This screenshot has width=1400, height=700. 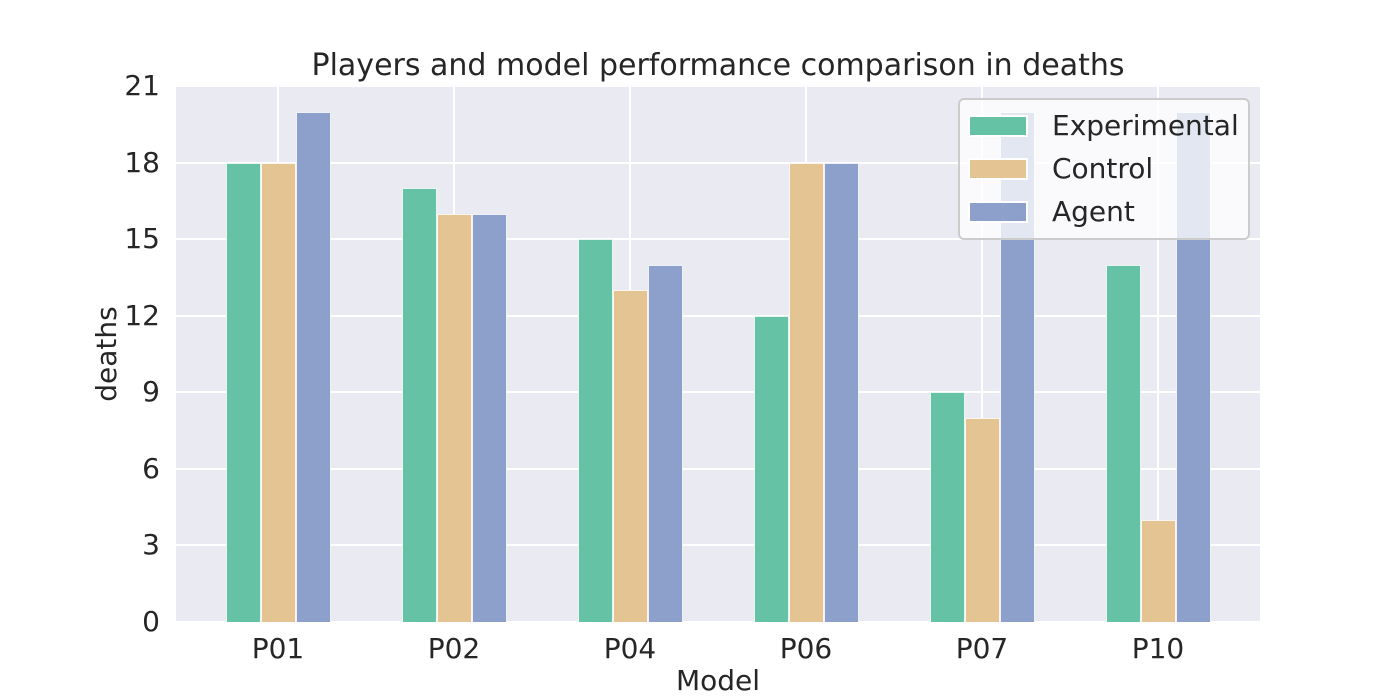 I want to click on bar-experimental-P06, so click(x=771, y=469).